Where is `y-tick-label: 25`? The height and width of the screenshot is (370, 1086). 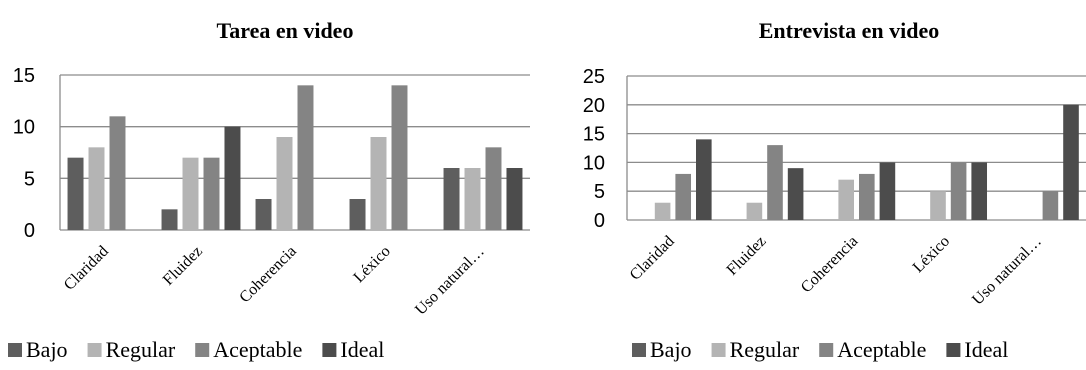 y-tick-label: 25 is located at coordinates (594, 77).